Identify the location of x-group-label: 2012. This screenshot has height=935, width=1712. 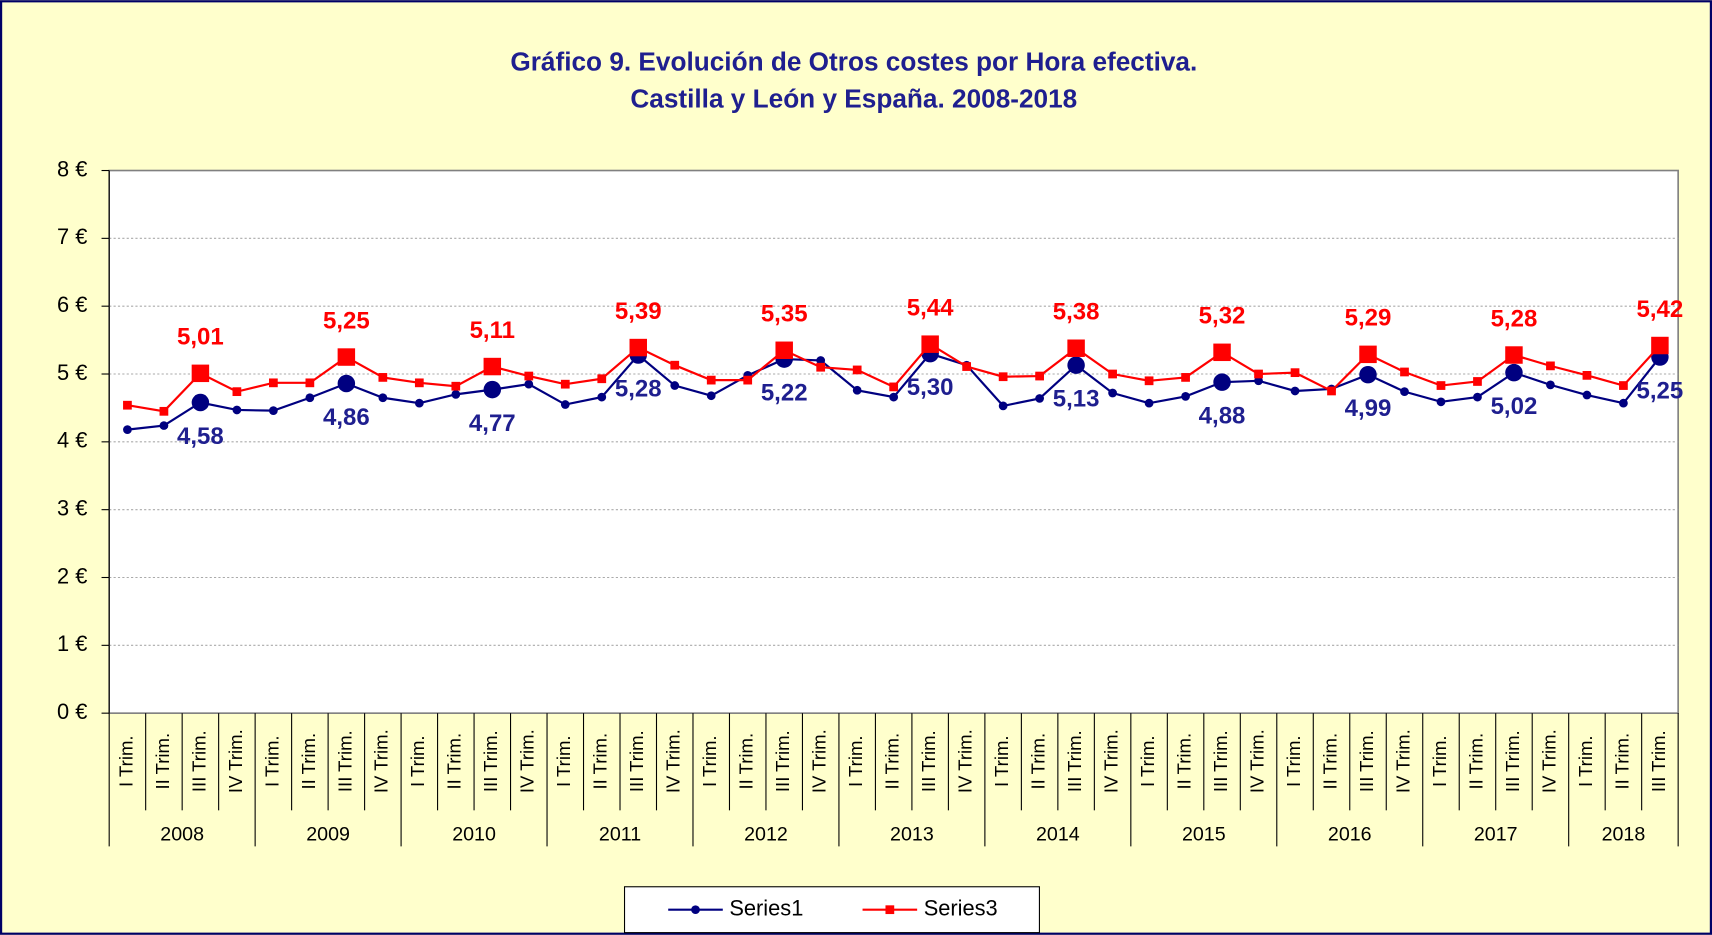
(766, 835).